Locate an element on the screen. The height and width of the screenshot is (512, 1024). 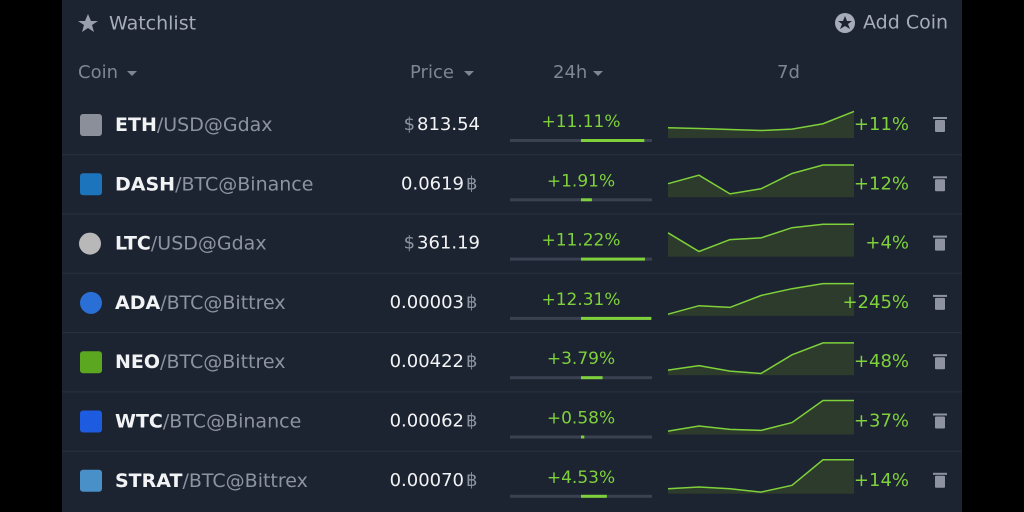
coin-row: DASH/BTC@Binance 0.0619 ฿ +1.91% +12% is located at coordinates (512, 178).